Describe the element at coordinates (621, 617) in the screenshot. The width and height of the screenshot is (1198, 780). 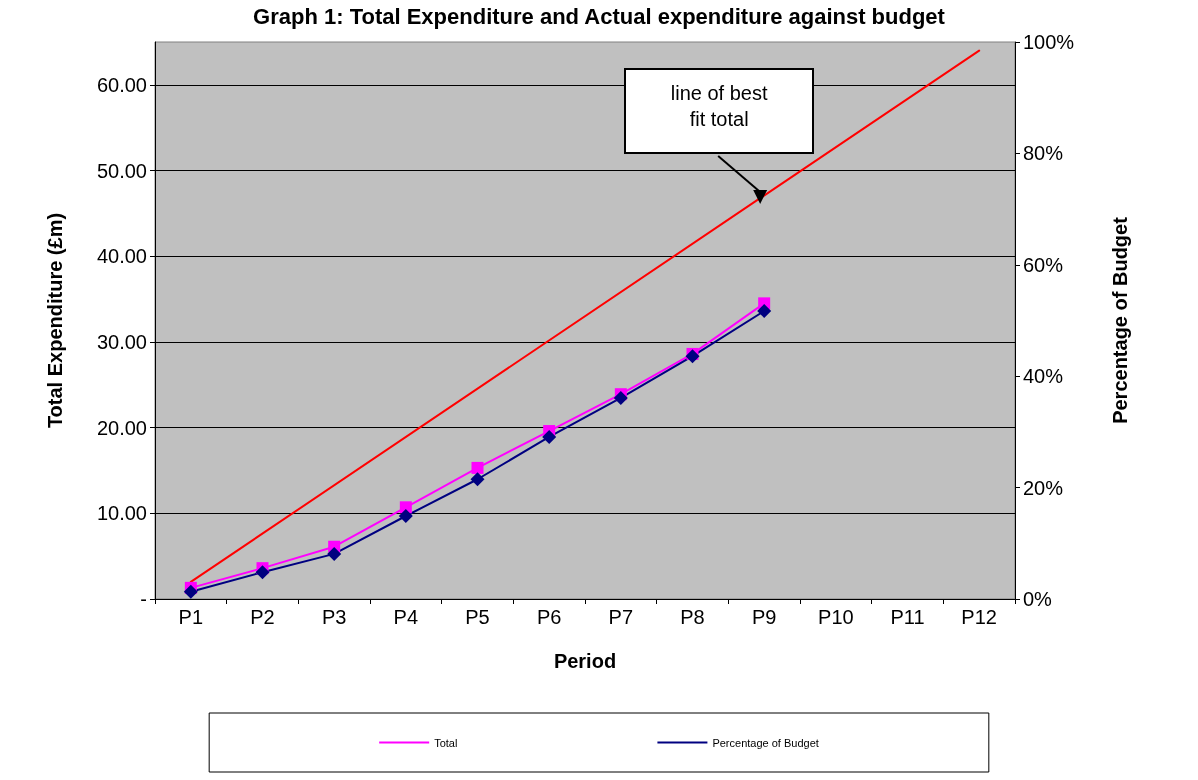
I see `x-tick-label: P7` at that location.